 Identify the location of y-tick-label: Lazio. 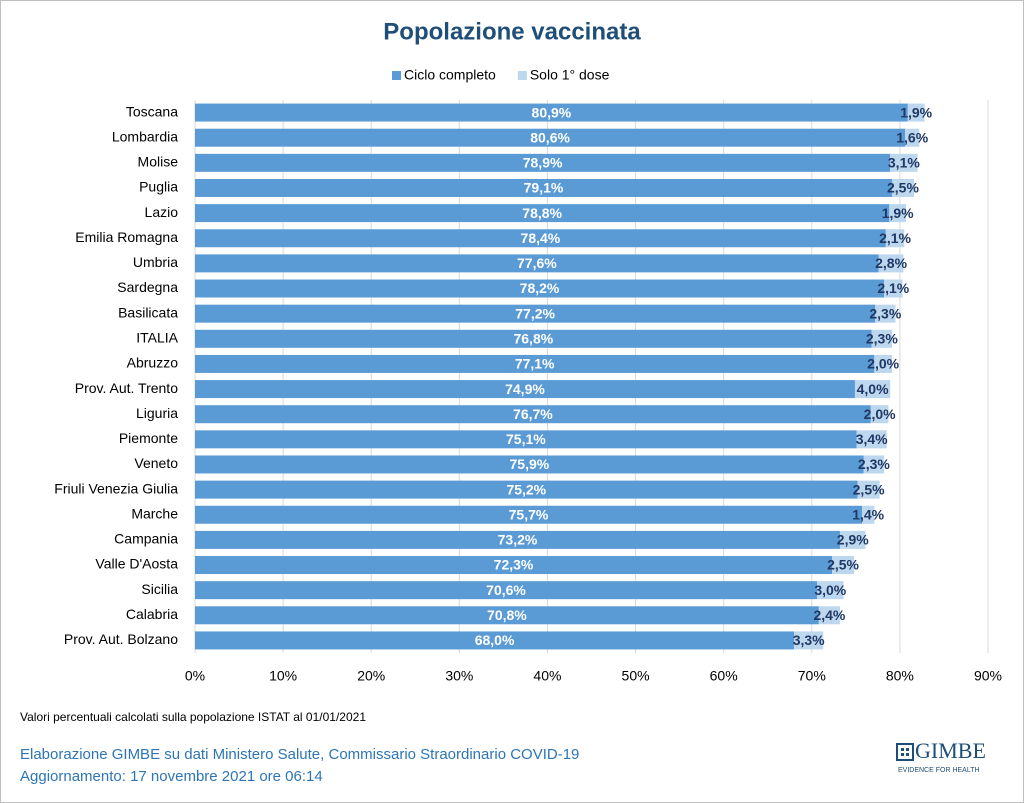
(162, 212).